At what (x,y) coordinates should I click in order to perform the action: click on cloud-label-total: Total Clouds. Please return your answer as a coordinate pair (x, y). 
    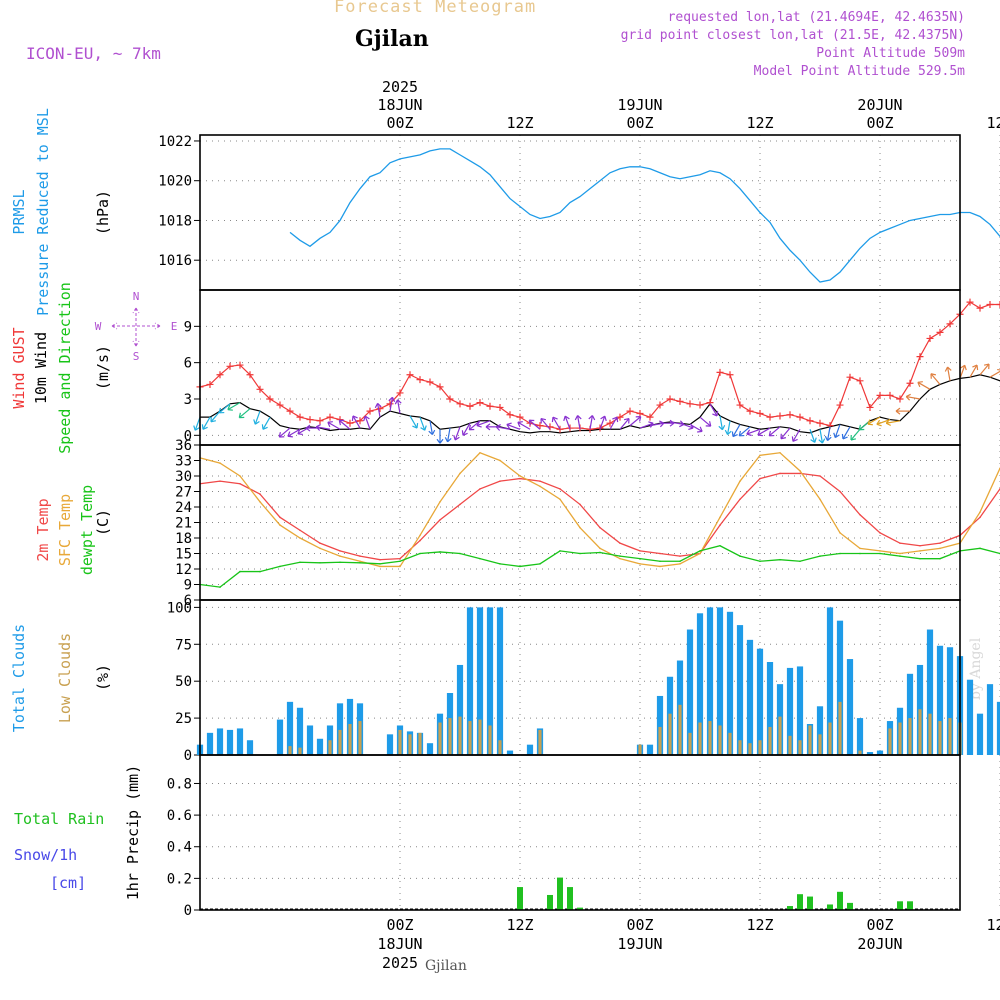
    Looking at the image, I should click on (19, 678).